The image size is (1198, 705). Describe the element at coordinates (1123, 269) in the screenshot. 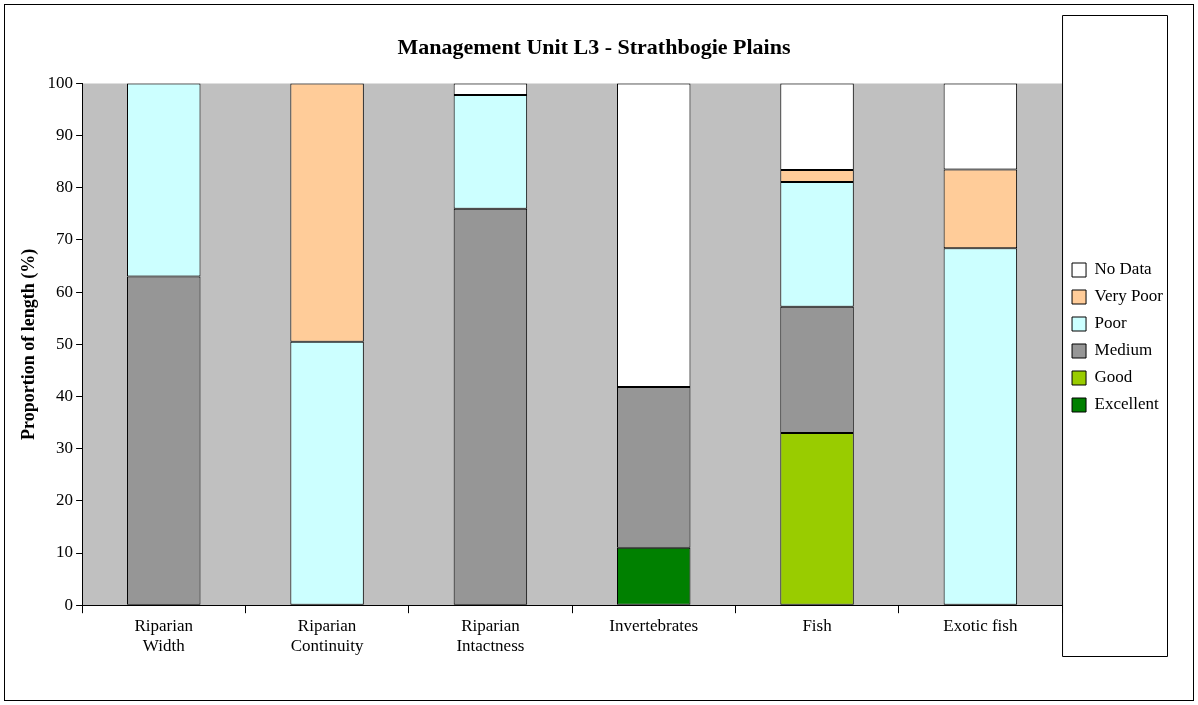

I see `legend-label: No Data` at that location.